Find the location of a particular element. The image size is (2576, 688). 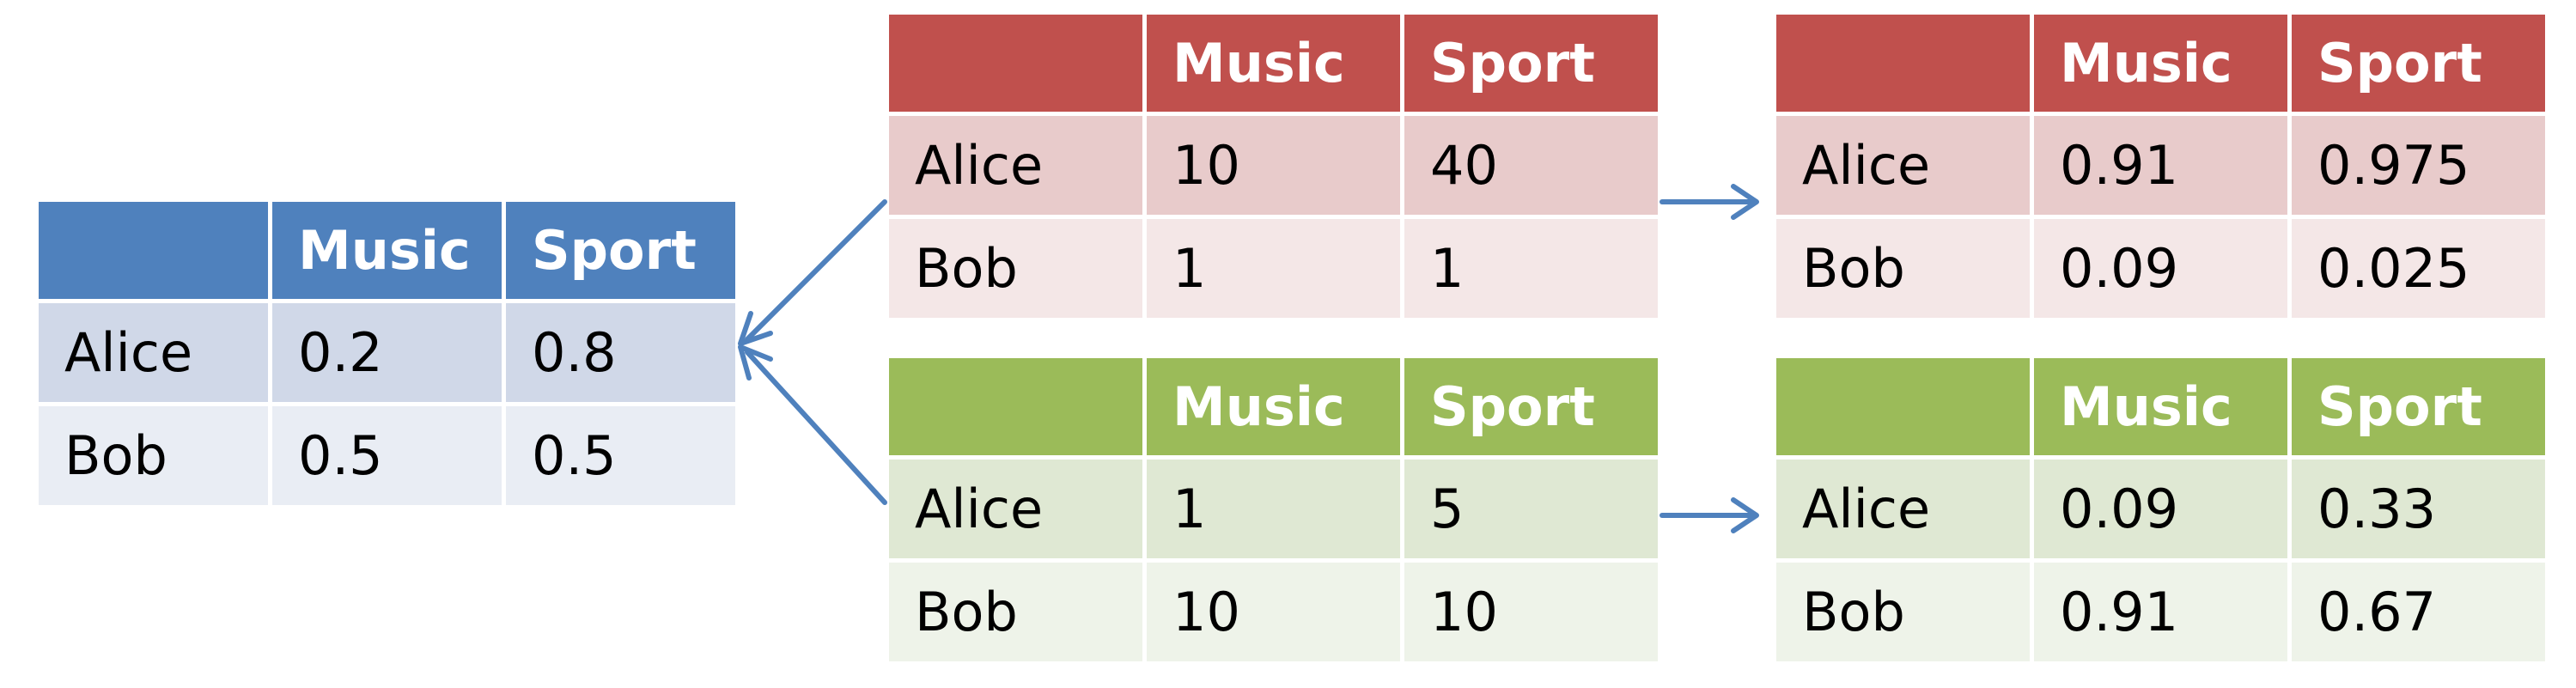

arrow-red-to-left-head is located at coordinates (755, 328).